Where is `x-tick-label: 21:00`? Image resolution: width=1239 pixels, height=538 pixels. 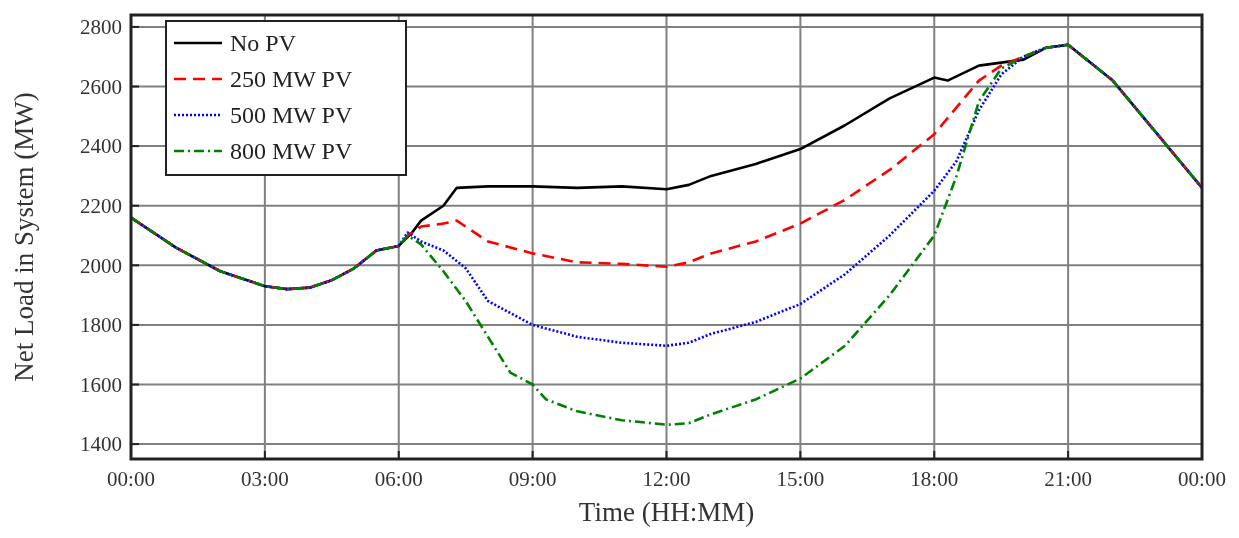 x-tick-label: 21:00 is located at coordinates (1068, 479).